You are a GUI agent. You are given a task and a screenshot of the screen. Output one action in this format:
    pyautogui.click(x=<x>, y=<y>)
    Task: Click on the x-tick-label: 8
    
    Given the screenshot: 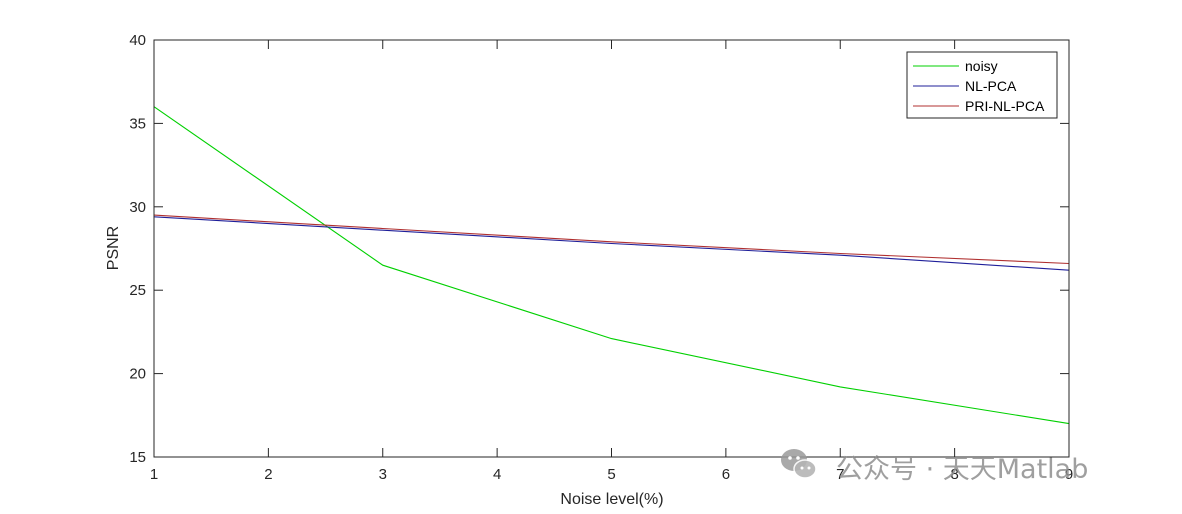 What is the action you would take?
    pyautogui.click(x=954, y=474)
    